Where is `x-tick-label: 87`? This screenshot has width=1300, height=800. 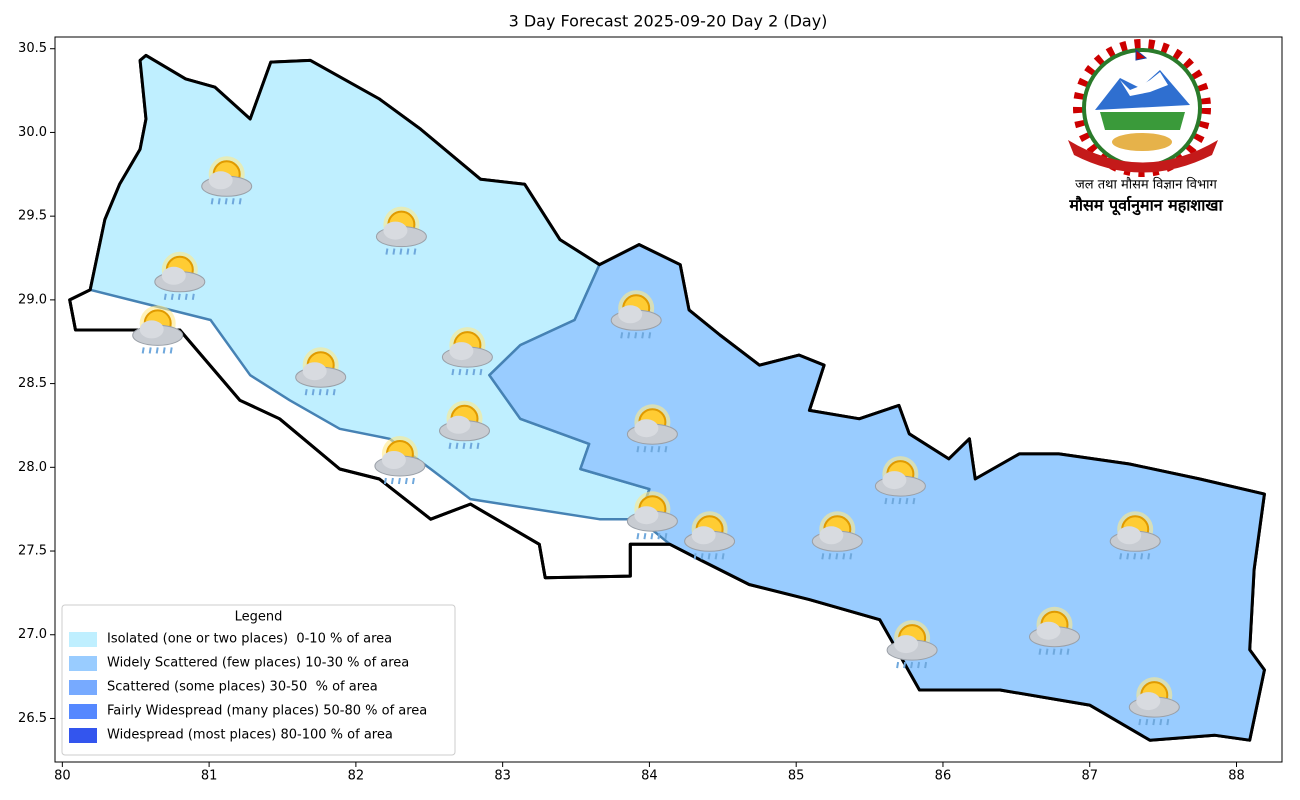 x-tick-label: 87 is located at coordinates (1089, 776).